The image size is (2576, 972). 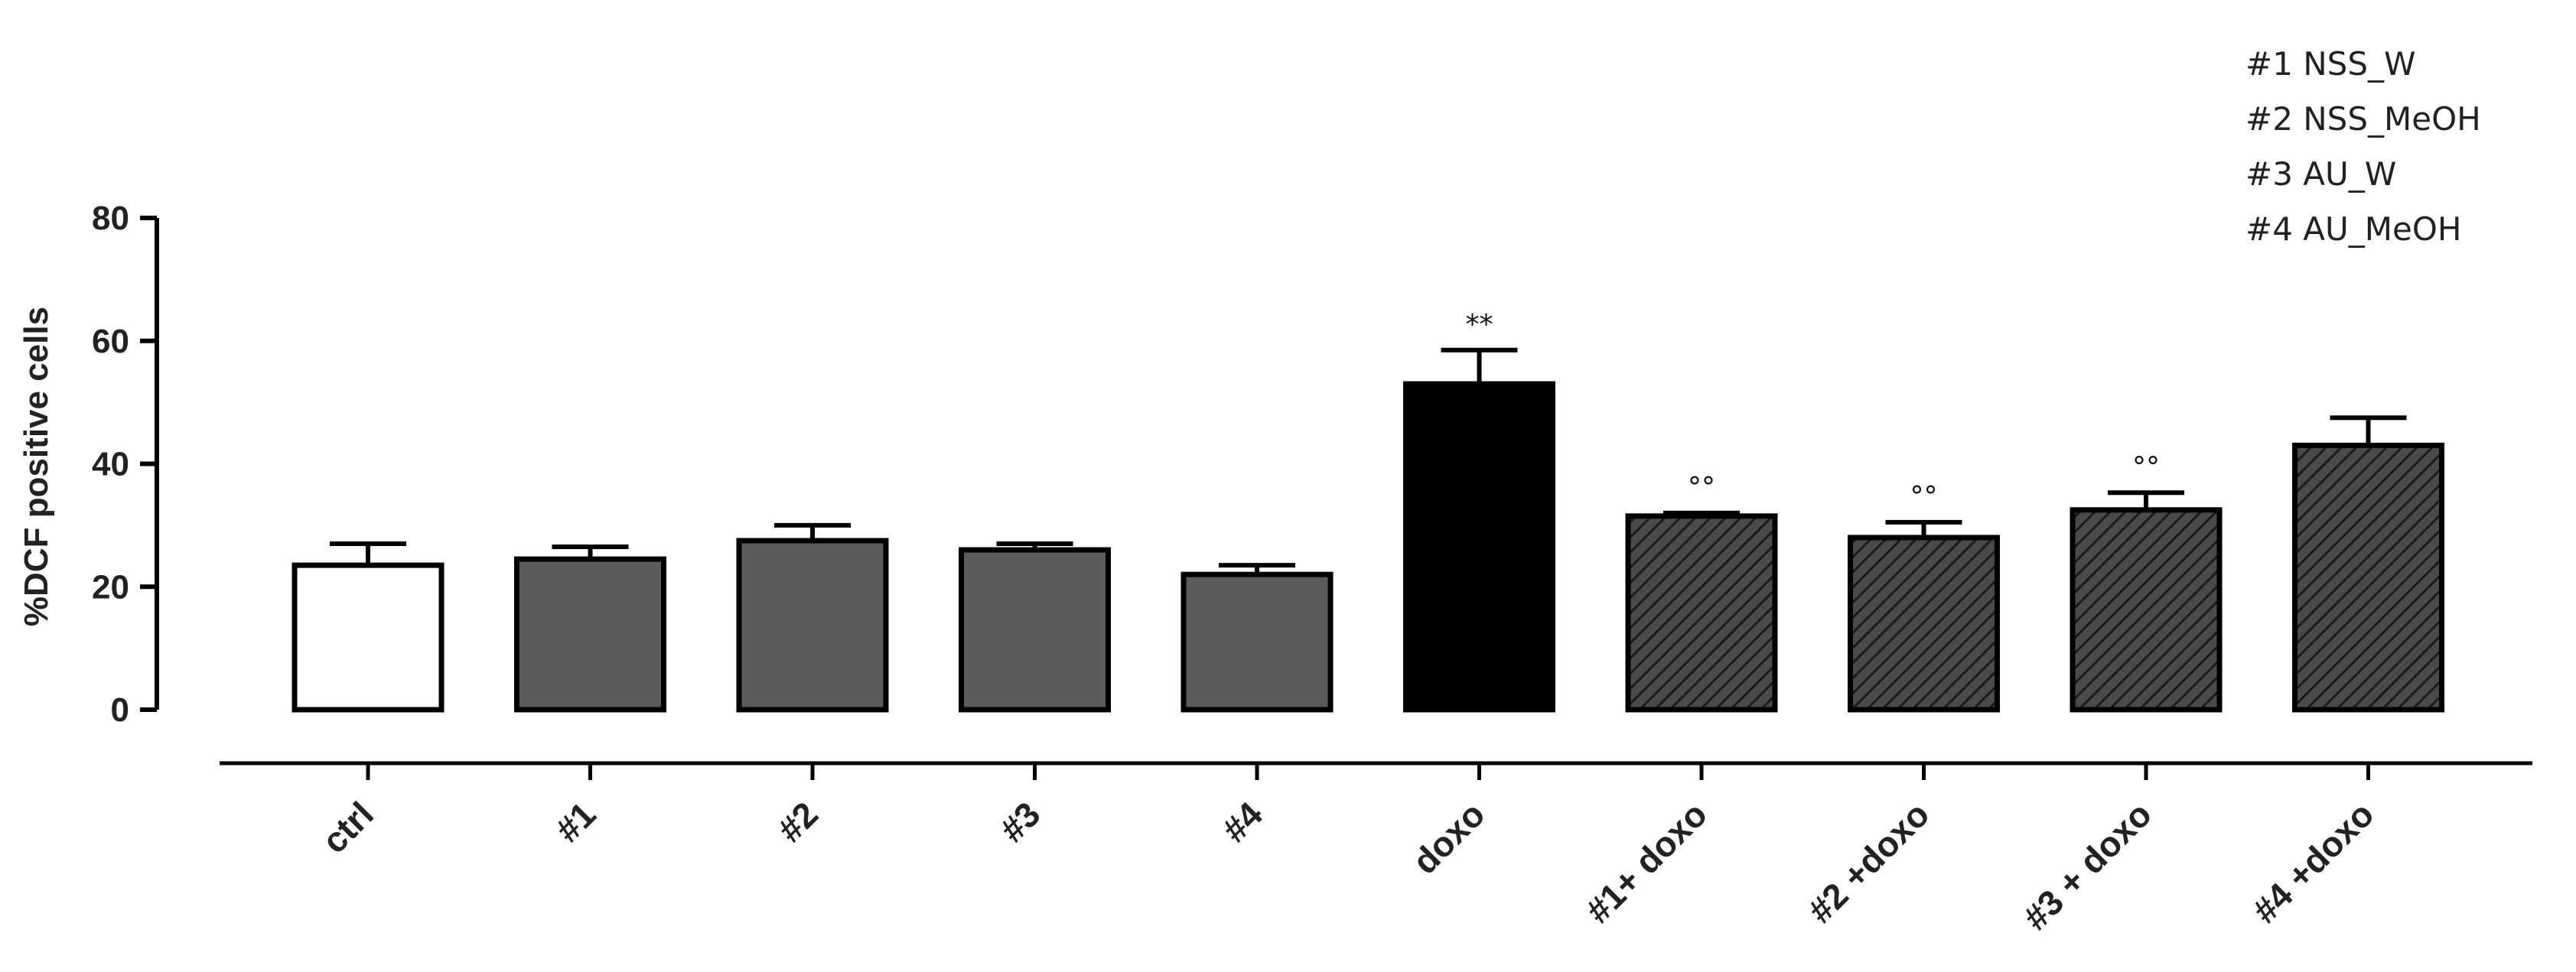 What do you see at coordinates (1647, 862) in the screenshot?
I see `x-tick-label: #1+ doxo` at bounding box center [1647, 862].